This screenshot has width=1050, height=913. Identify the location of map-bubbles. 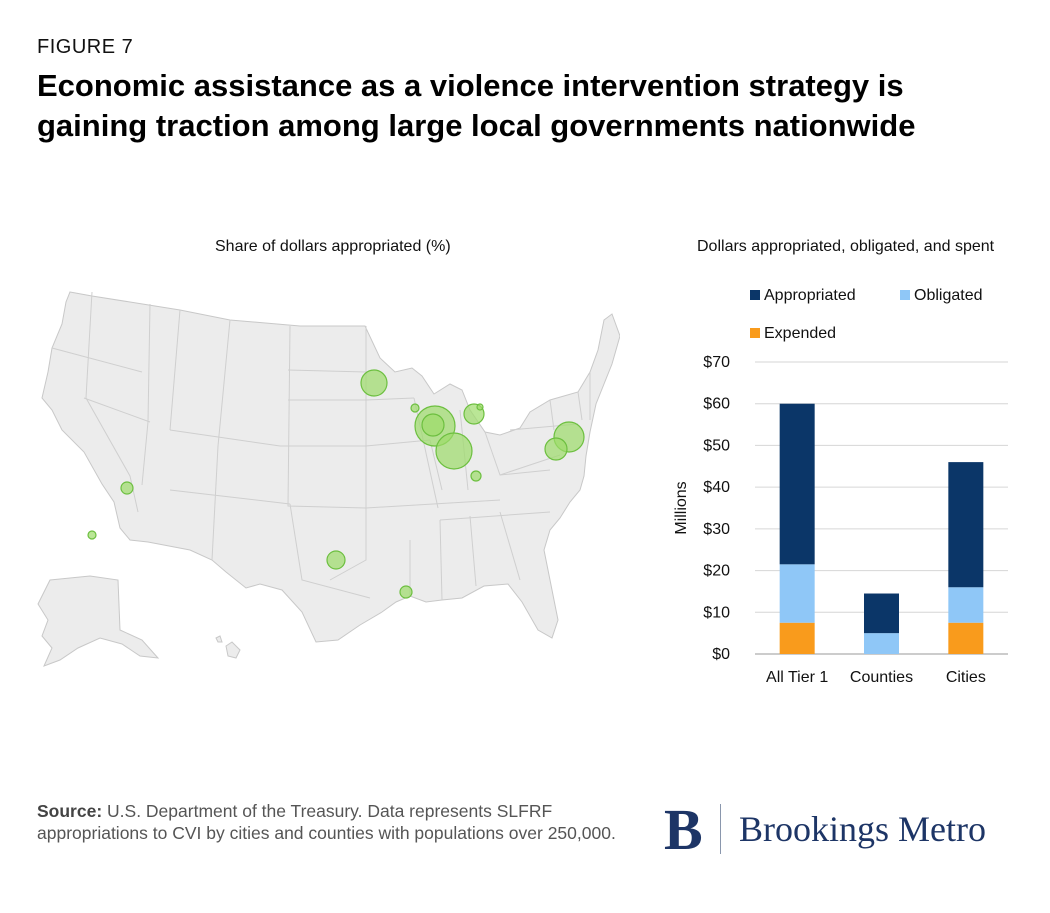
(336, 484).